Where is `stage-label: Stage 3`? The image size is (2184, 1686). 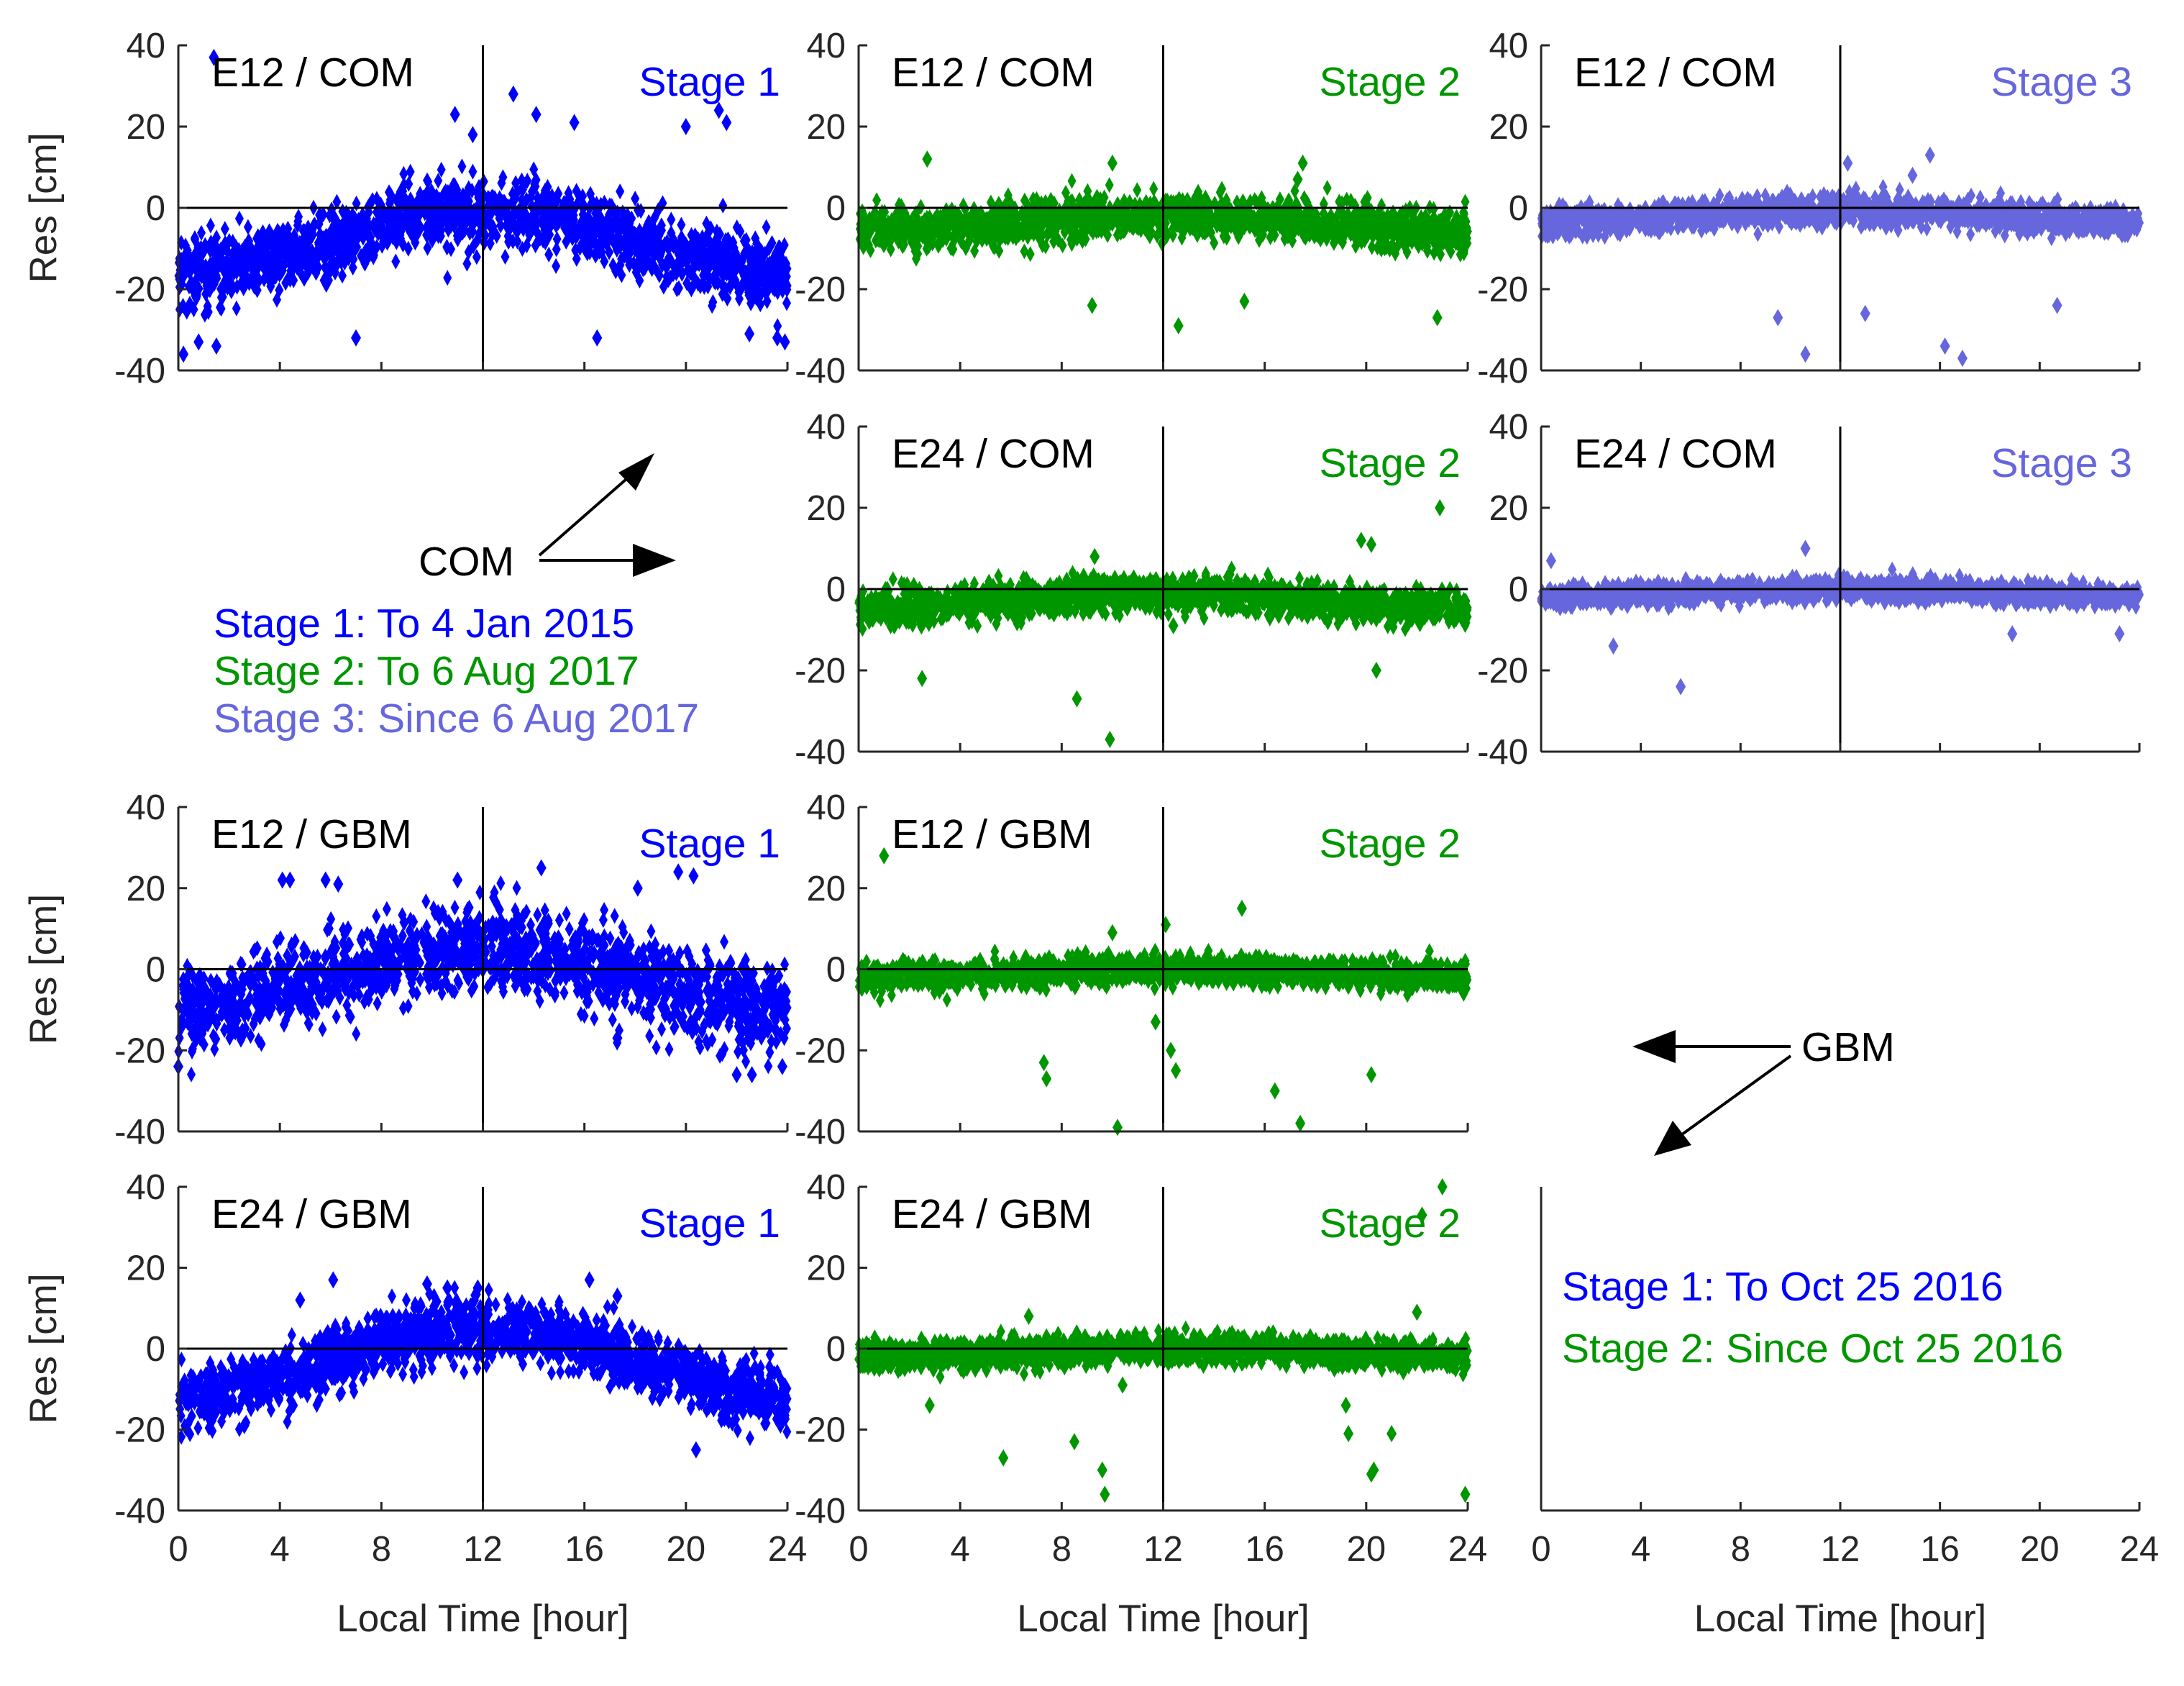 stage-label: Stage 3 is located at coordinates (2062, 82).